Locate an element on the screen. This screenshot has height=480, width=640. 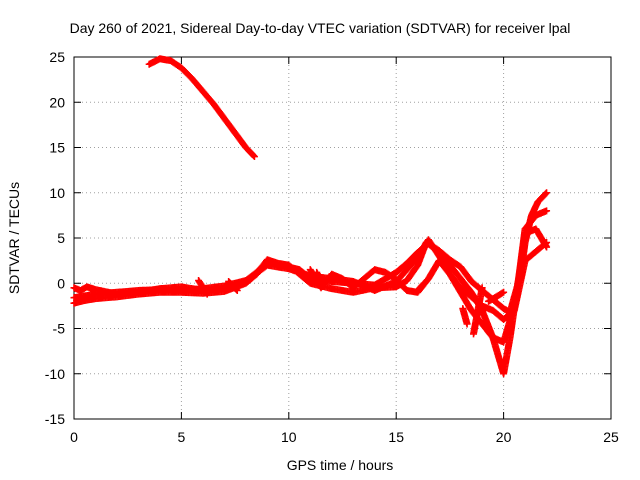
x-tick-labels: 0 5 10 15 20 25 is located at coordinates (344, 437).